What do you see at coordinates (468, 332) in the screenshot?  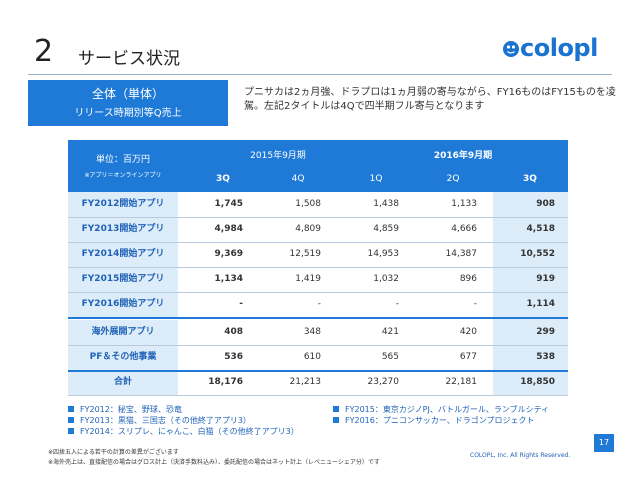 I see `table-cell: 420` at bounding box center [468, 332].